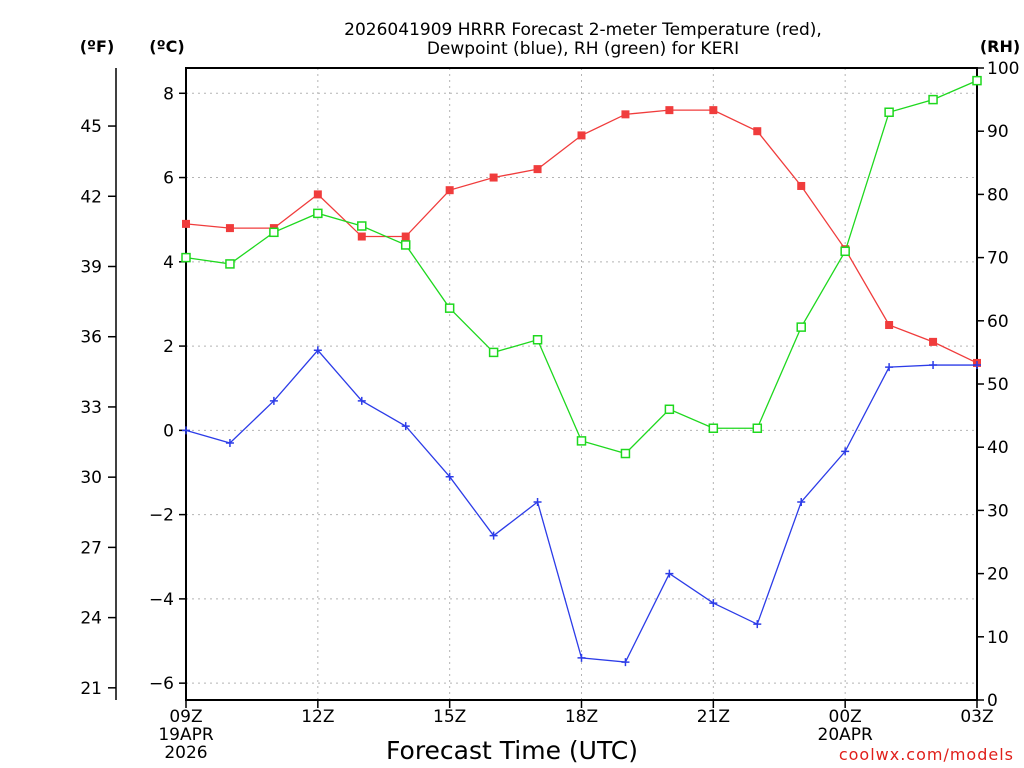 The width and height of the screenshot is (1024, 768). Describe the element at coordinates (168, 347) in the screenshot. I see `celsius-tick-label: 2` at that location.